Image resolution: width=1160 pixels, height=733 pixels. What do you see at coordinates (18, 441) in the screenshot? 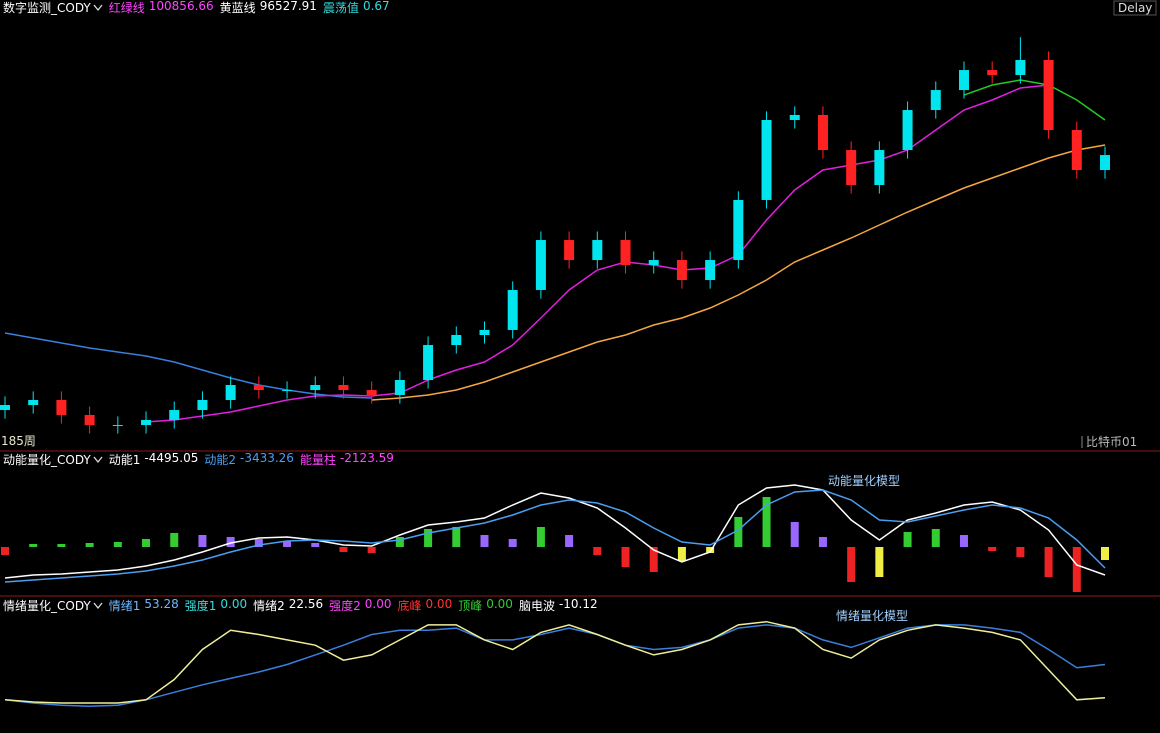
I see `period-label: 185周` at bounding box center [18, 441].